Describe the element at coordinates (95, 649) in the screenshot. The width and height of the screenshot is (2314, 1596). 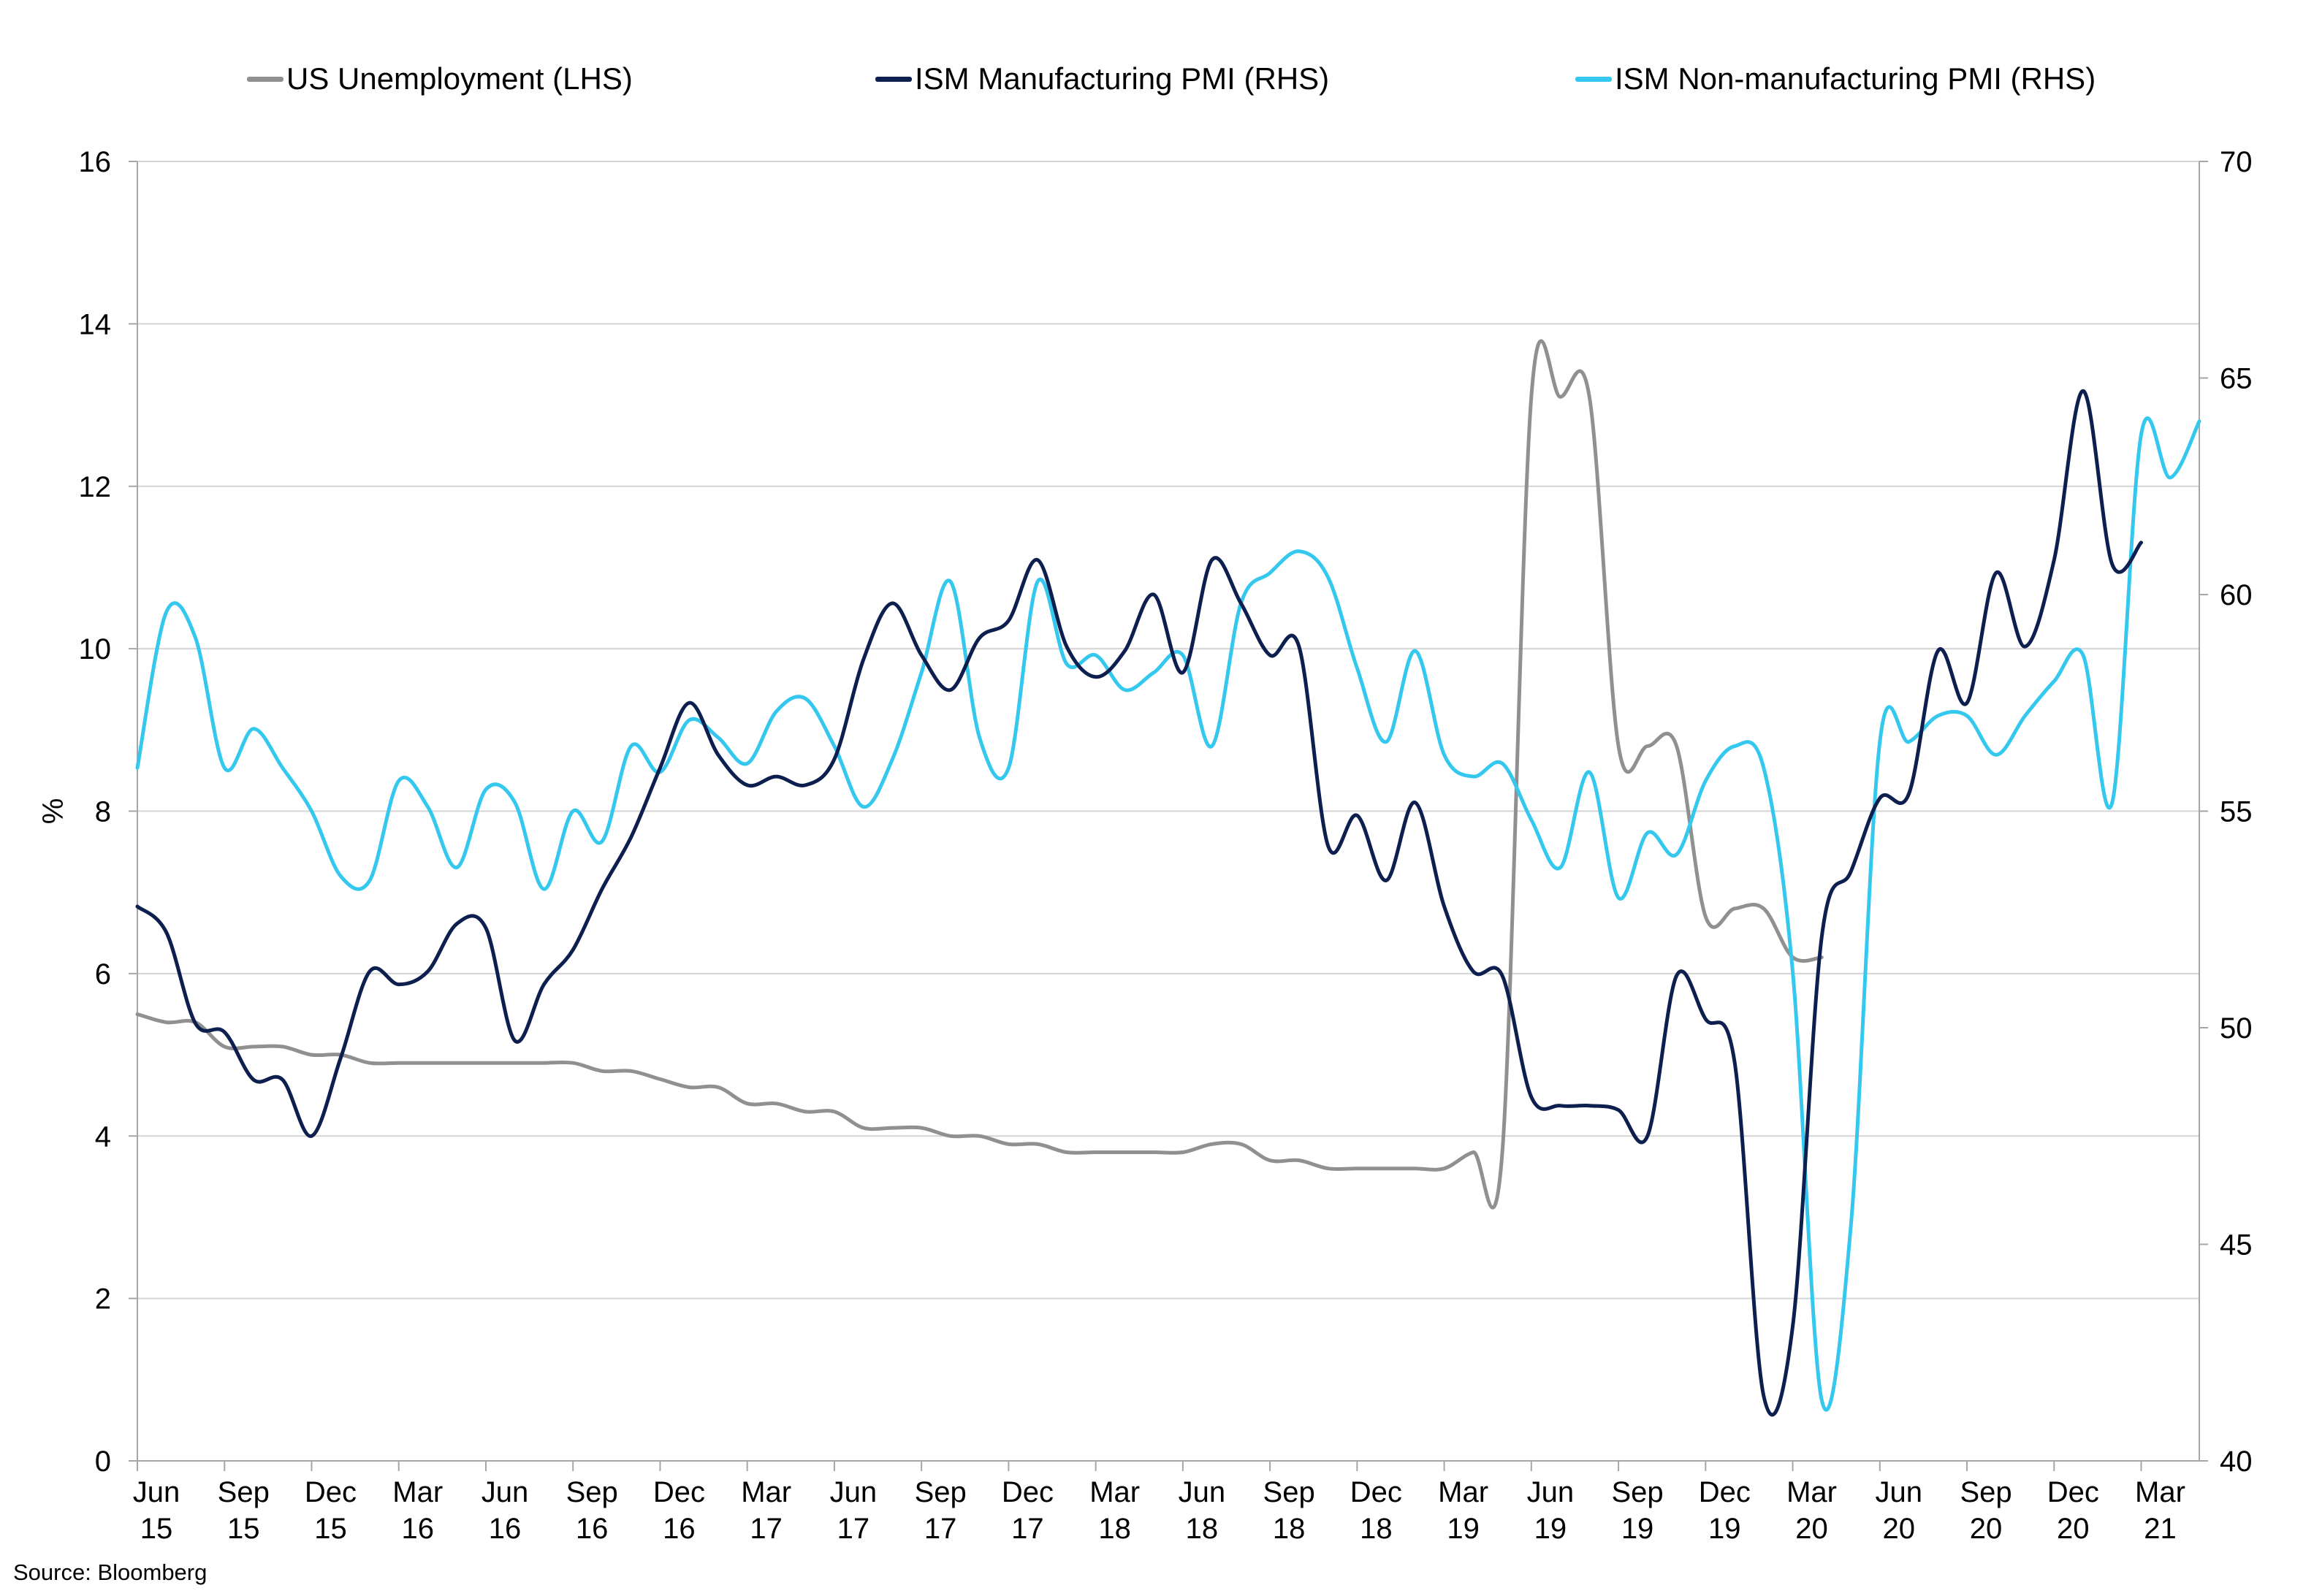
I see `y-left-tick-label: 10` at that location.